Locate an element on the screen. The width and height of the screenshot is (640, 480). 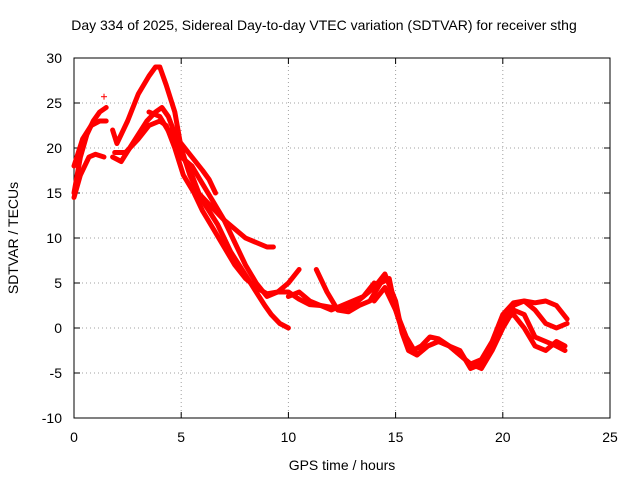
x-tick-label: 10 is located at coordinates (289, 437).